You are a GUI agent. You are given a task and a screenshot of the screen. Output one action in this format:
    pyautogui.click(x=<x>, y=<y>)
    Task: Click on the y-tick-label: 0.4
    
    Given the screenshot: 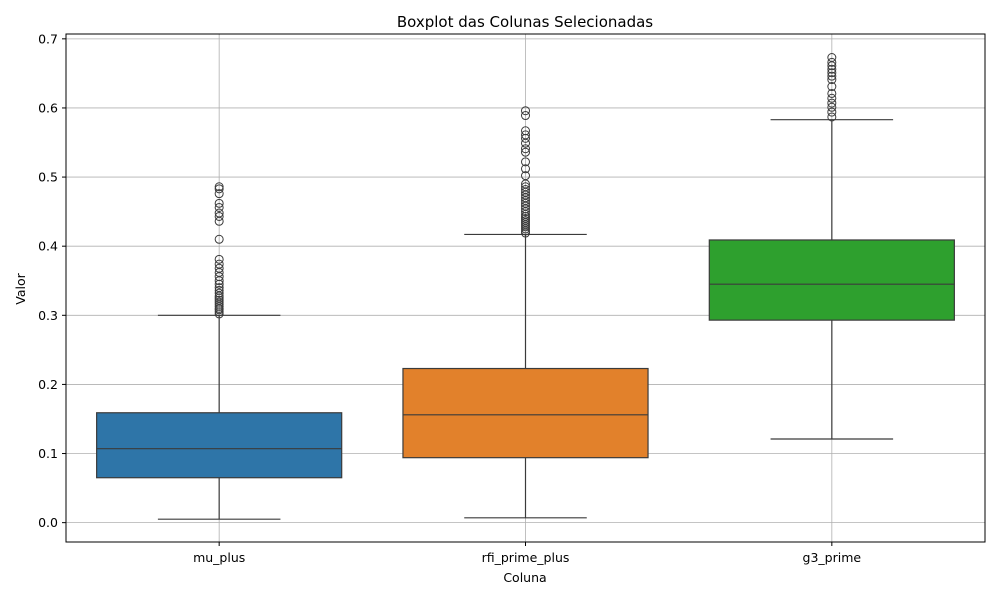 What is the action you would take?
    pyautogui.click(x=48, y=246)
    